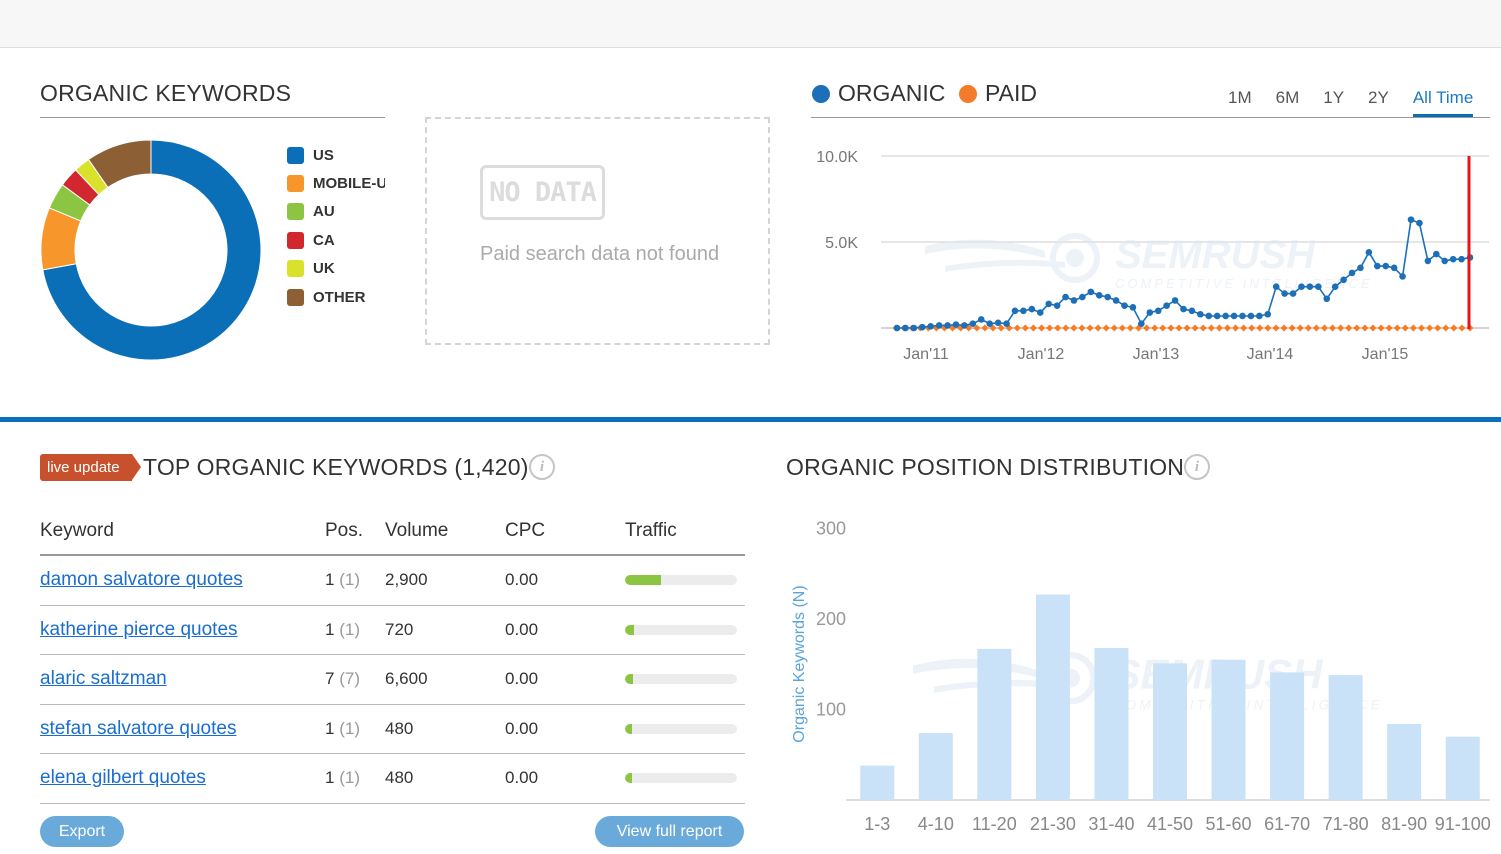 The height and width of the screenshot is (854, 1501). What do you see at coordinates (1240, 97) in the screenshot?
I see `range-tab: 1M` at bounding box center [1240, 97].